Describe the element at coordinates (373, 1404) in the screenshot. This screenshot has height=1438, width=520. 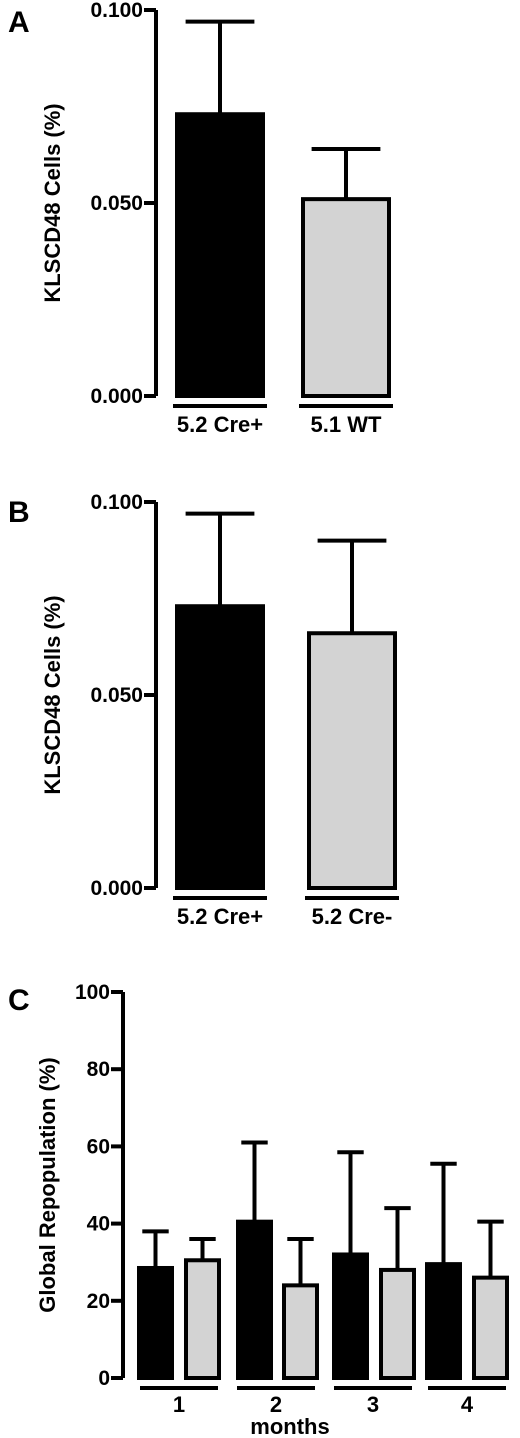
I see `x-category-label: 3` at that location.